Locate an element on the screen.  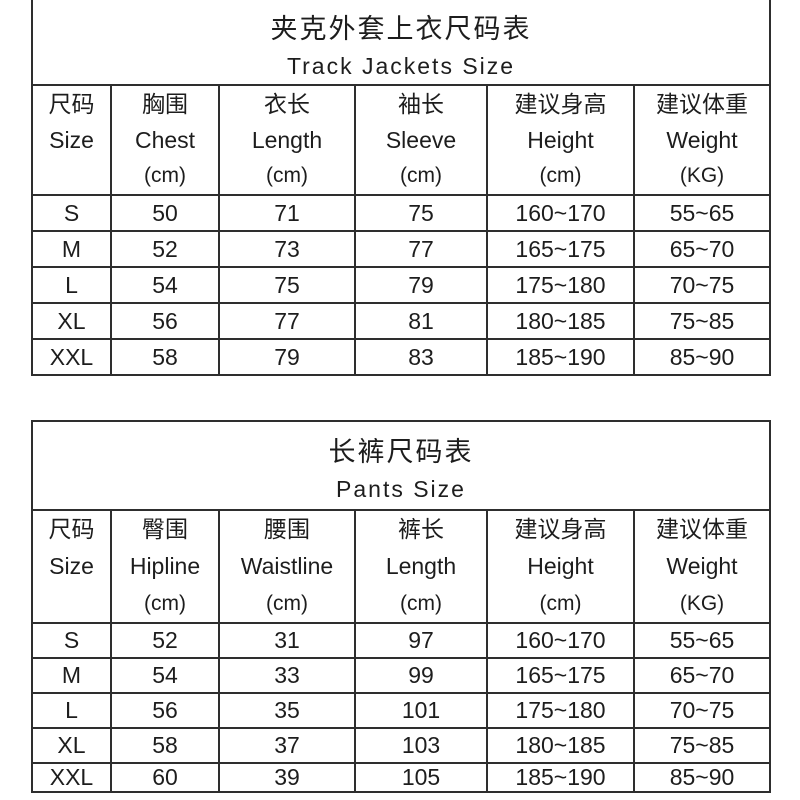
sleeve-cell: 75 is located at coordinates (421, 213).